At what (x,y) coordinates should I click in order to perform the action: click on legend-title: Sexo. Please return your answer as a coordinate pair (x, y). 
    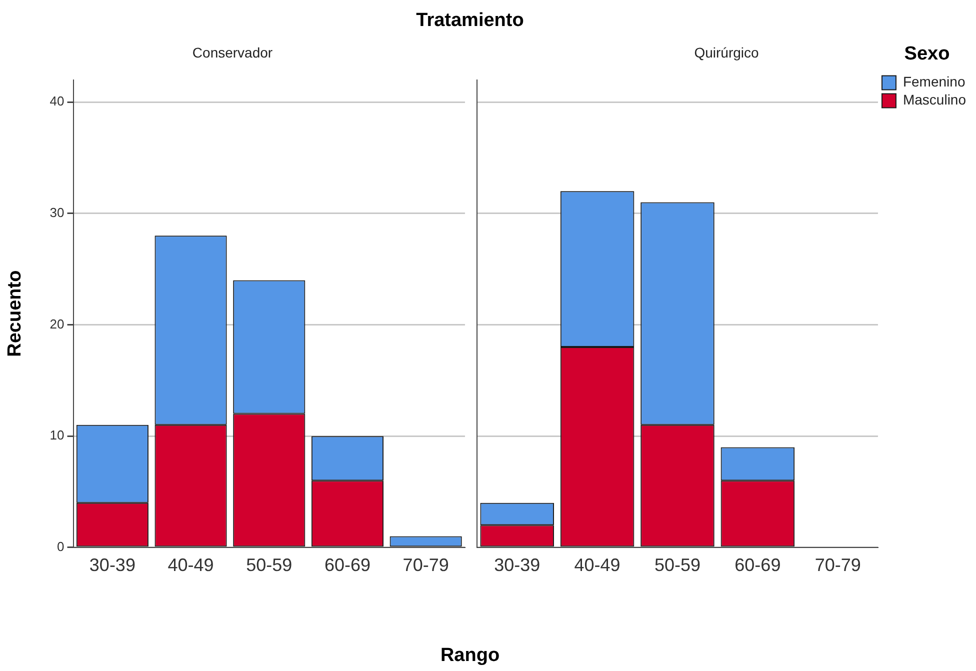
    Looking at the image, I should click on (927, 54).